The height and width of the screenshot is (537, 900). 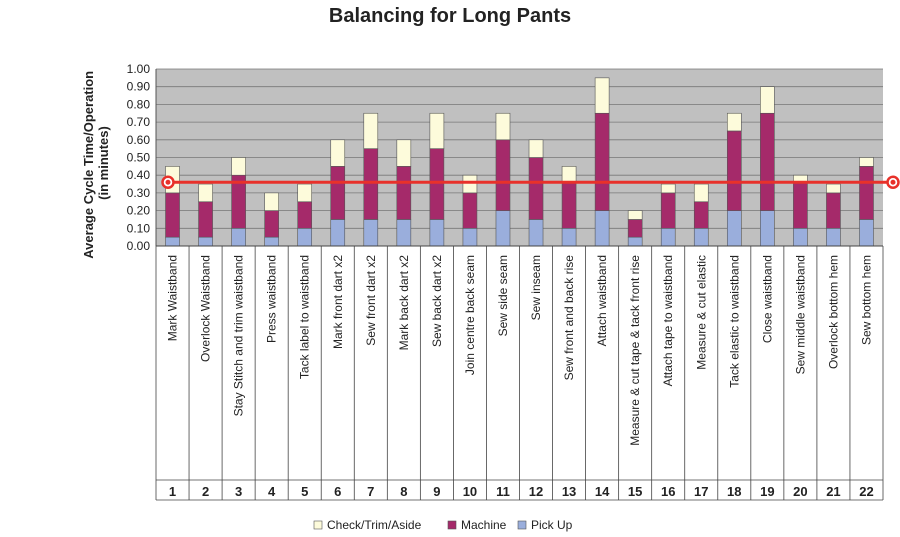 I want to click on legend-label: Pick Up, so click(x=552, y=525).